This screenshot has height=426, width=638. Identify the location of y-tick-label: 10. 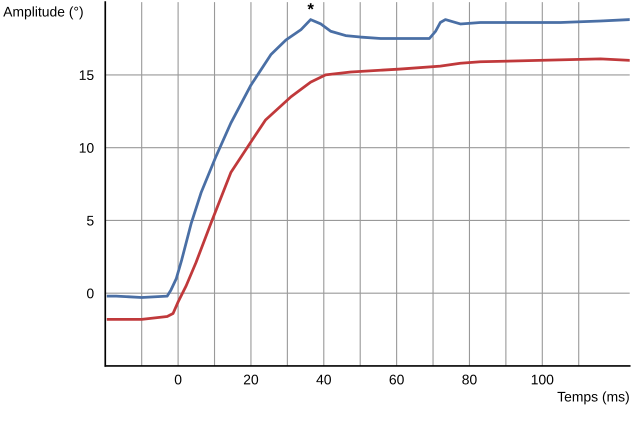
(87, 147).